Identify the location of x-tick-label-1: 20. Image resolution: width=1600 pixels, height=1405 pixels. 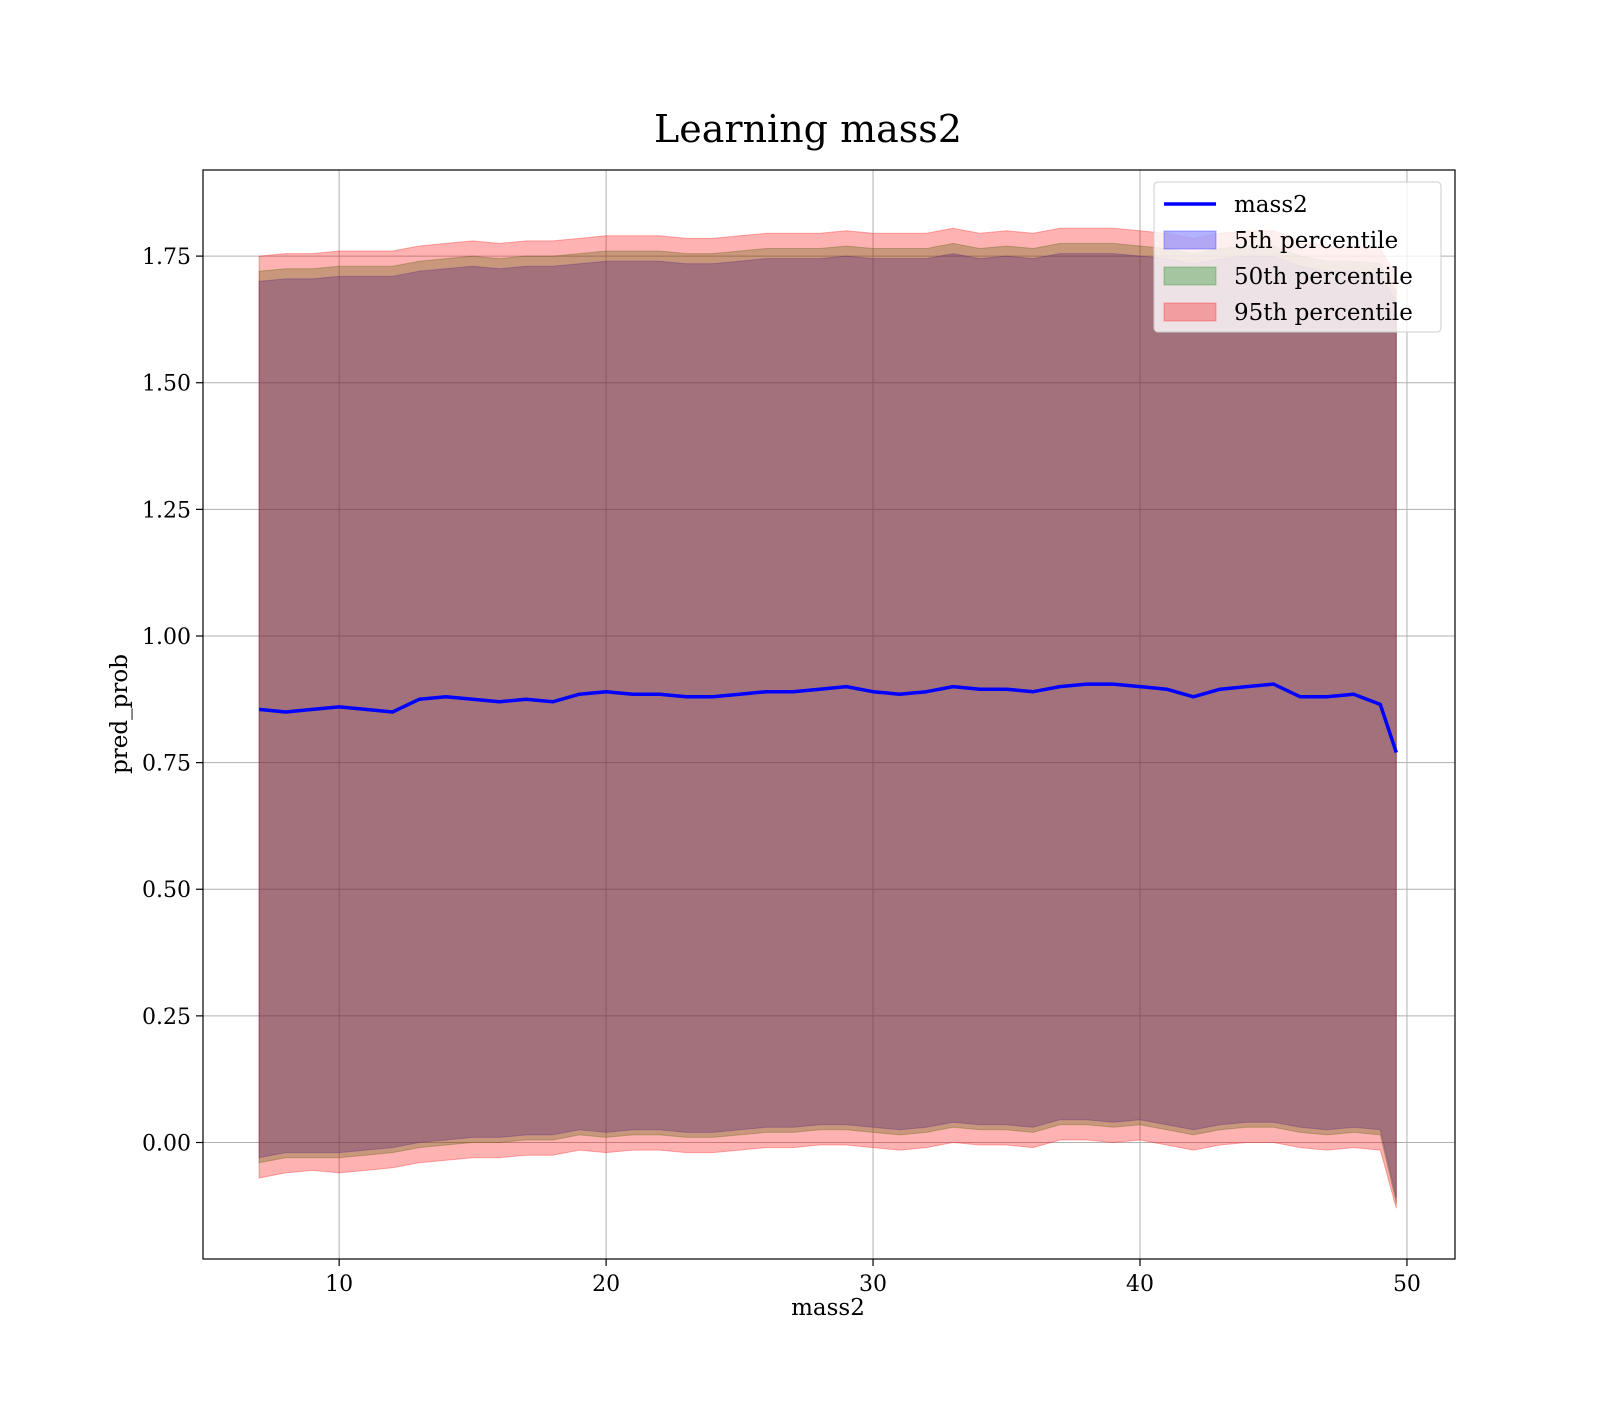
(606, 1284).